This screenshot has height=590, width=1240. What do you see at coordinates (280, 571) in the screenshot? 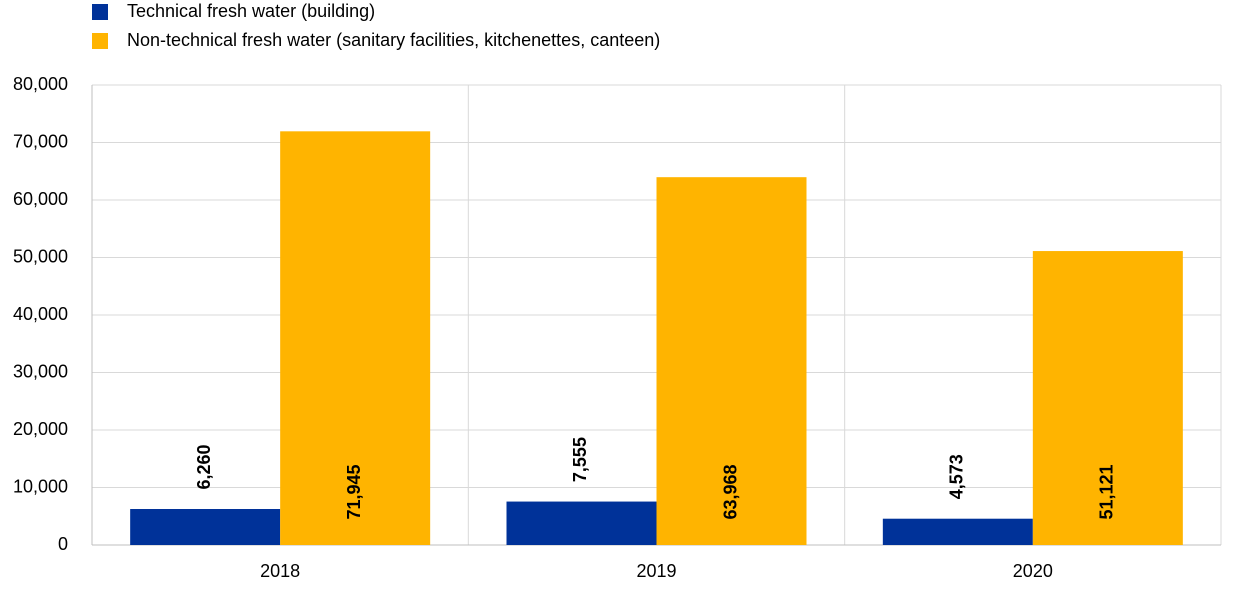
I see `x-tick-label: 2018` at bounding box center [280, 571].